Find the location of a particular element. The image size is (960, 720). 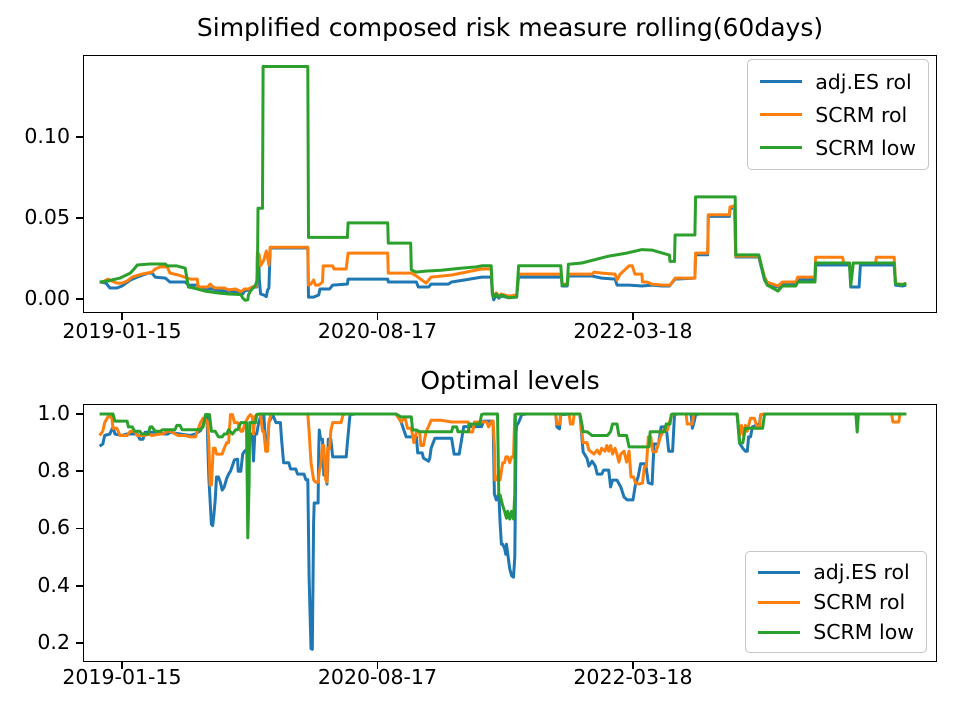

series-line-scrm-rol is located at coordinates (502, 449).